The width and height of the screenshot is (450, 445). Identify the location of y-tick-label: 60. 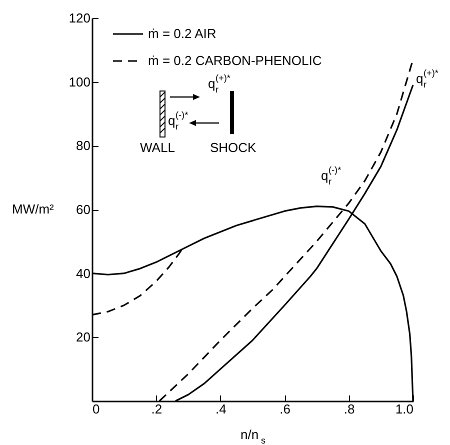
(83, 209).